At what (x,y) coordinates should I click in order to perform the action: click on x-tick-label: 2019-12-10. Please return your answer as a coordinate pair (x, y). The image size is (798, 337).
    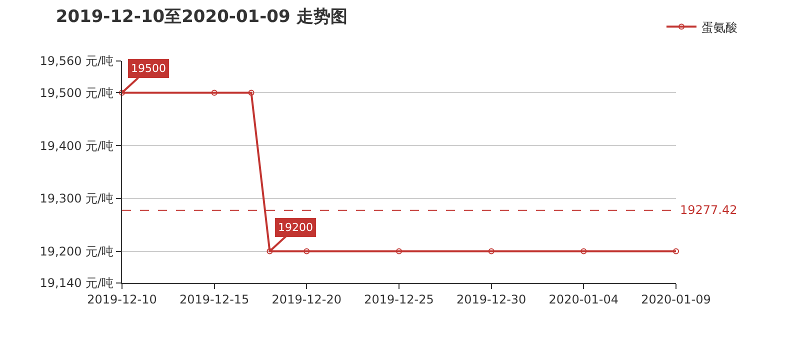
    Looking at the image, I should click on (122, 299).